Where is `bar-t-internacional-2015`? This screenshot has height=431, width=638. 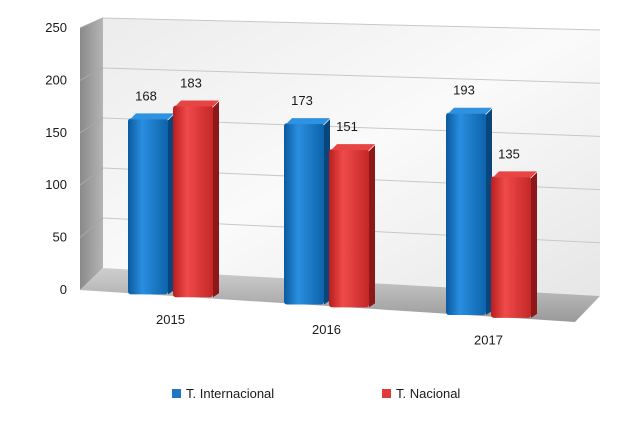
bar-t-internacional-2015 is located at coordinates (151, 204).